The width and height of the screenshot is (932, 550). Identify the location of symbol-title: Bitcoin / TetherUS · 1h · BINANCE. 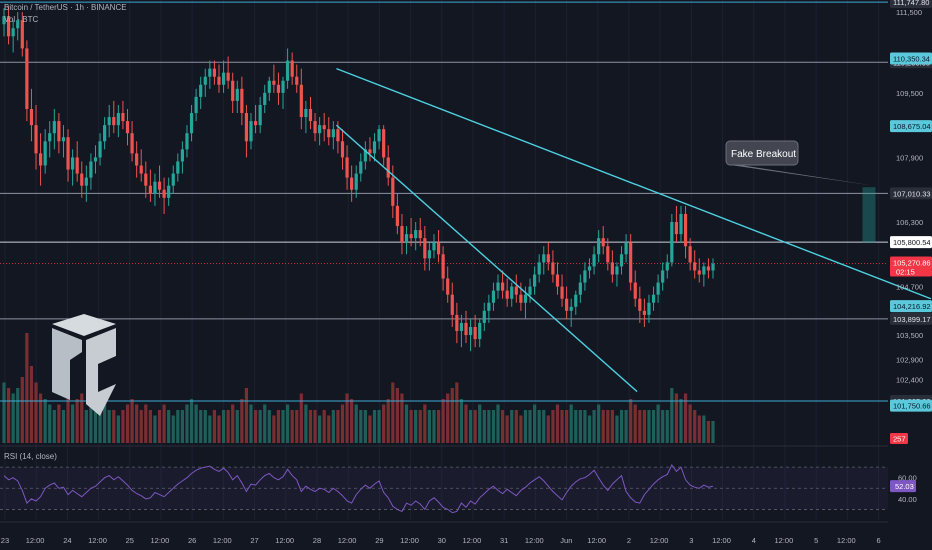
(65, 7).